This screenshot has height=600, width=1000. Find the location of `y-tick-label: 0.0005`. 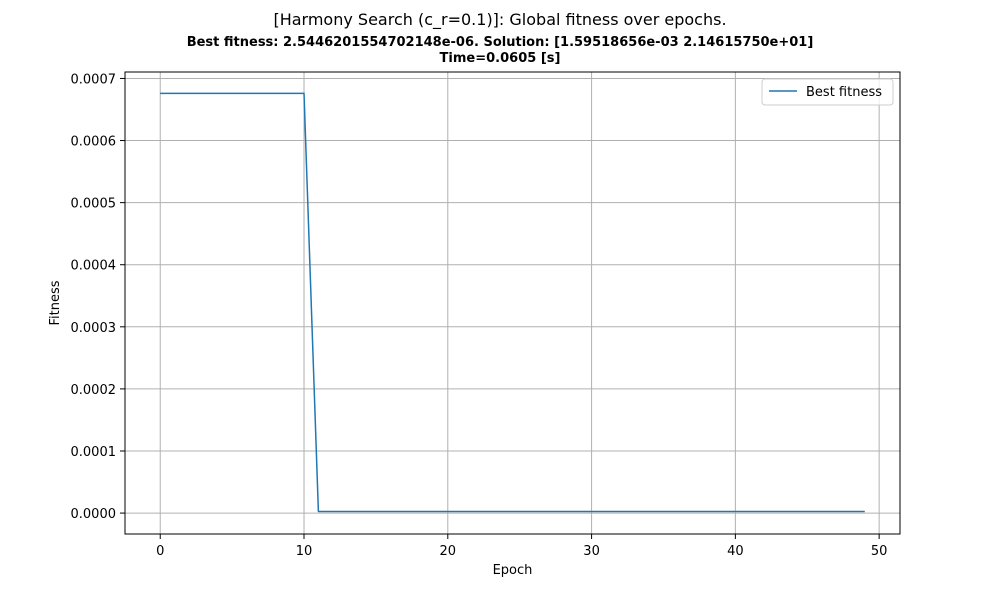

y-tick-label: 0.0005 is located at coordinates (94, 204).